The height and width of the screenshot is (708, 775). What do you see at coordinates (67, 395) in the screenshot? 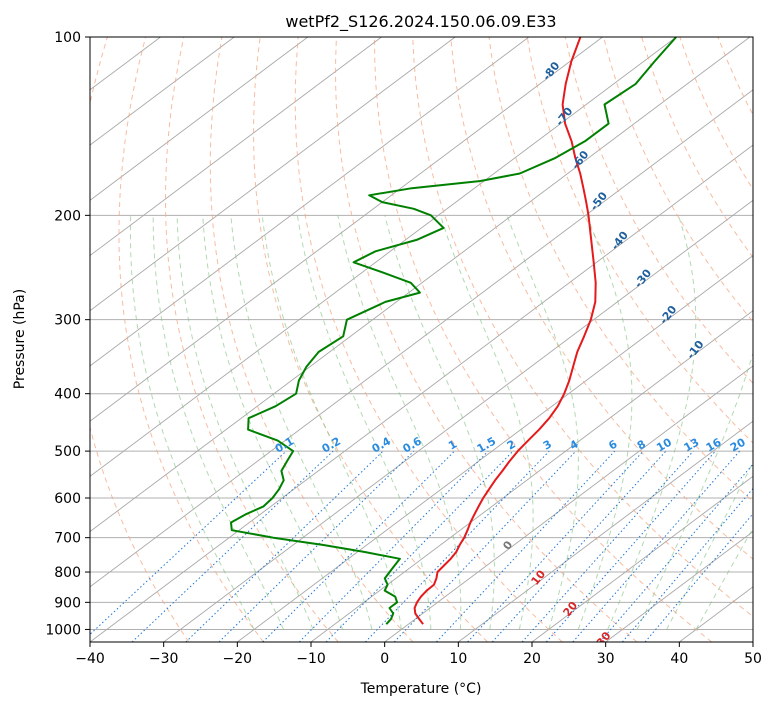
I see `y-tick-label: 400` at bounding box center [67, 395].